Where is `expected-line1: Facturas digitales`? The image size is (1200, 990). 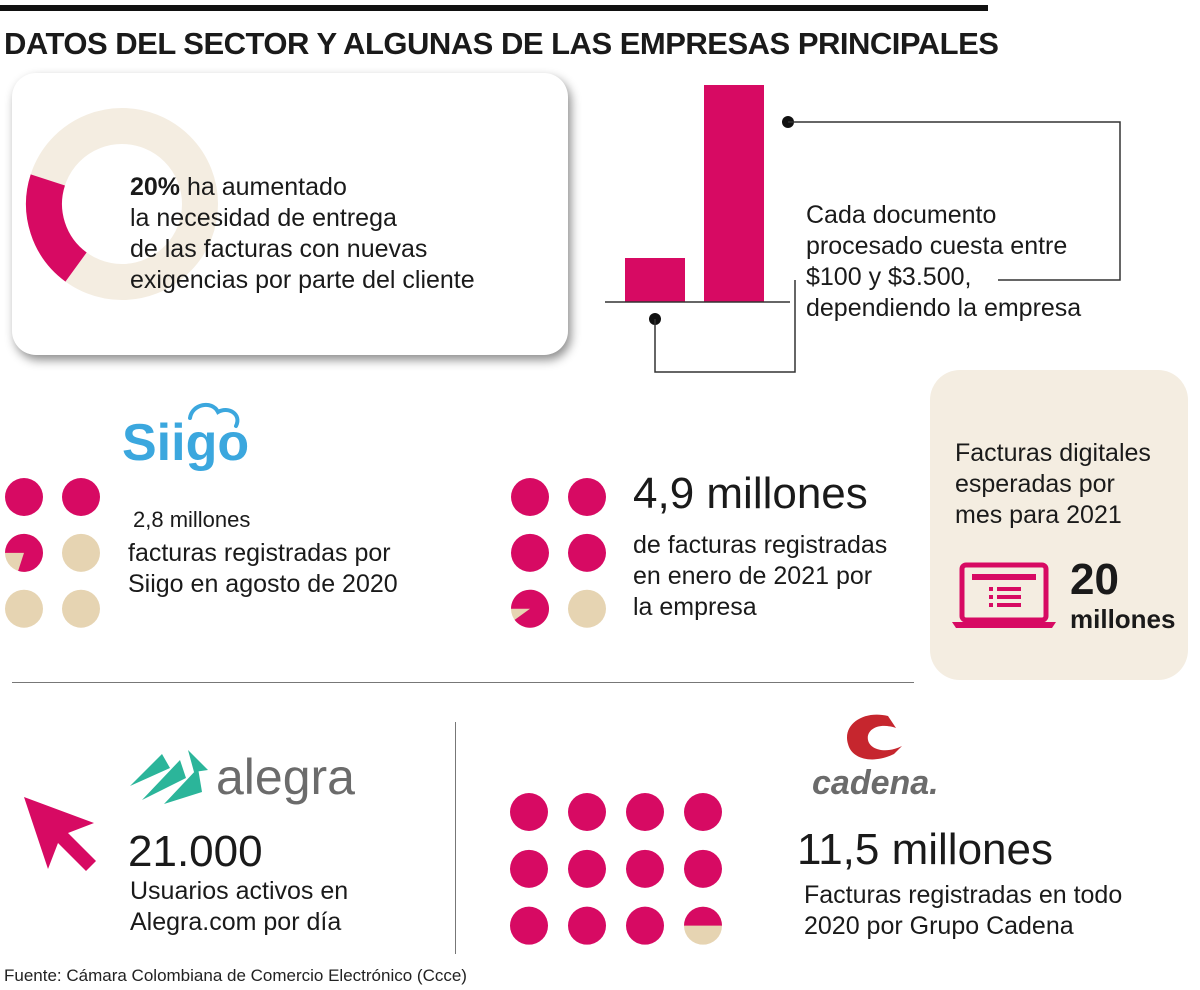
expected-line1: Facturas digitales is located at coordinates (1053, 453).